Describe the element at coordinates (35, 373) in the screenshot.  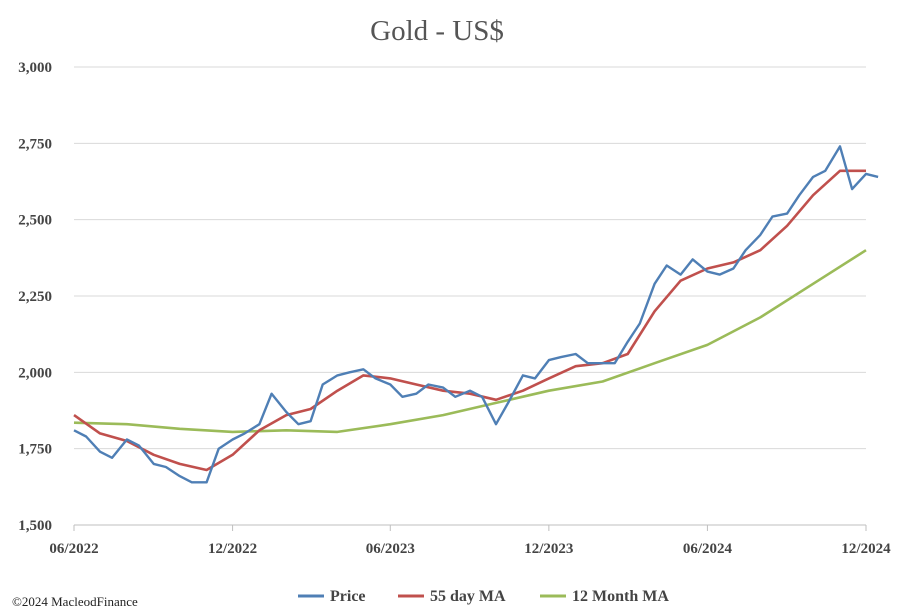
I see `y-tick-label: 2,000` at that location.